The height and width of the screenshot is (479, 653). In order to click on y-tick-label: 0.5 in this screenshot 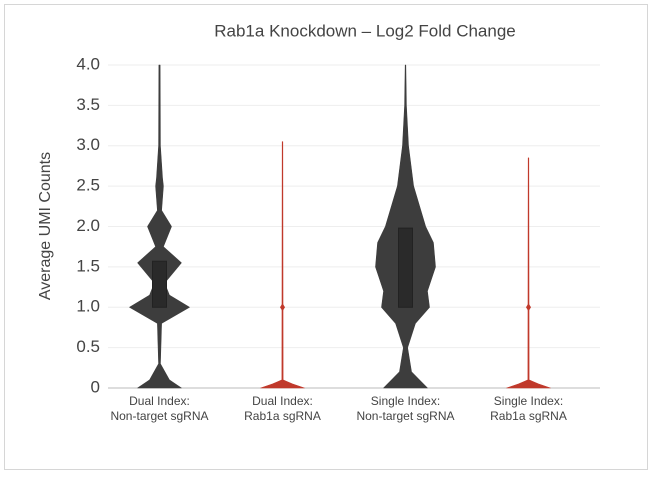, I will do `click(88, 346)`.